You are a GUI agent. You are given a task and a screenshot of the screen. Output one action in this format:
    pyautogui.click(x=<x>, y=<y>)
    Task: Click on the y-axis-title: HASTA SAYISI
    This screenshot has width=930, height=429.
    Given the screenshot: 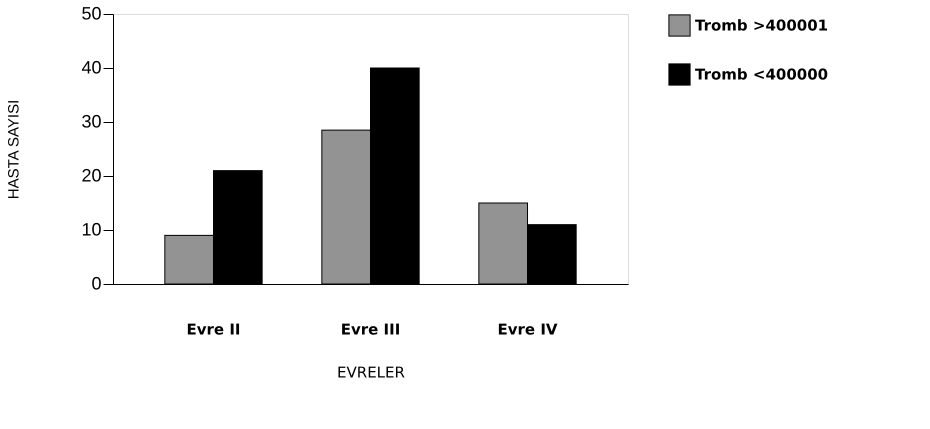 What is the action you would take?
    pyautogui.click(x=13, y=150)
    